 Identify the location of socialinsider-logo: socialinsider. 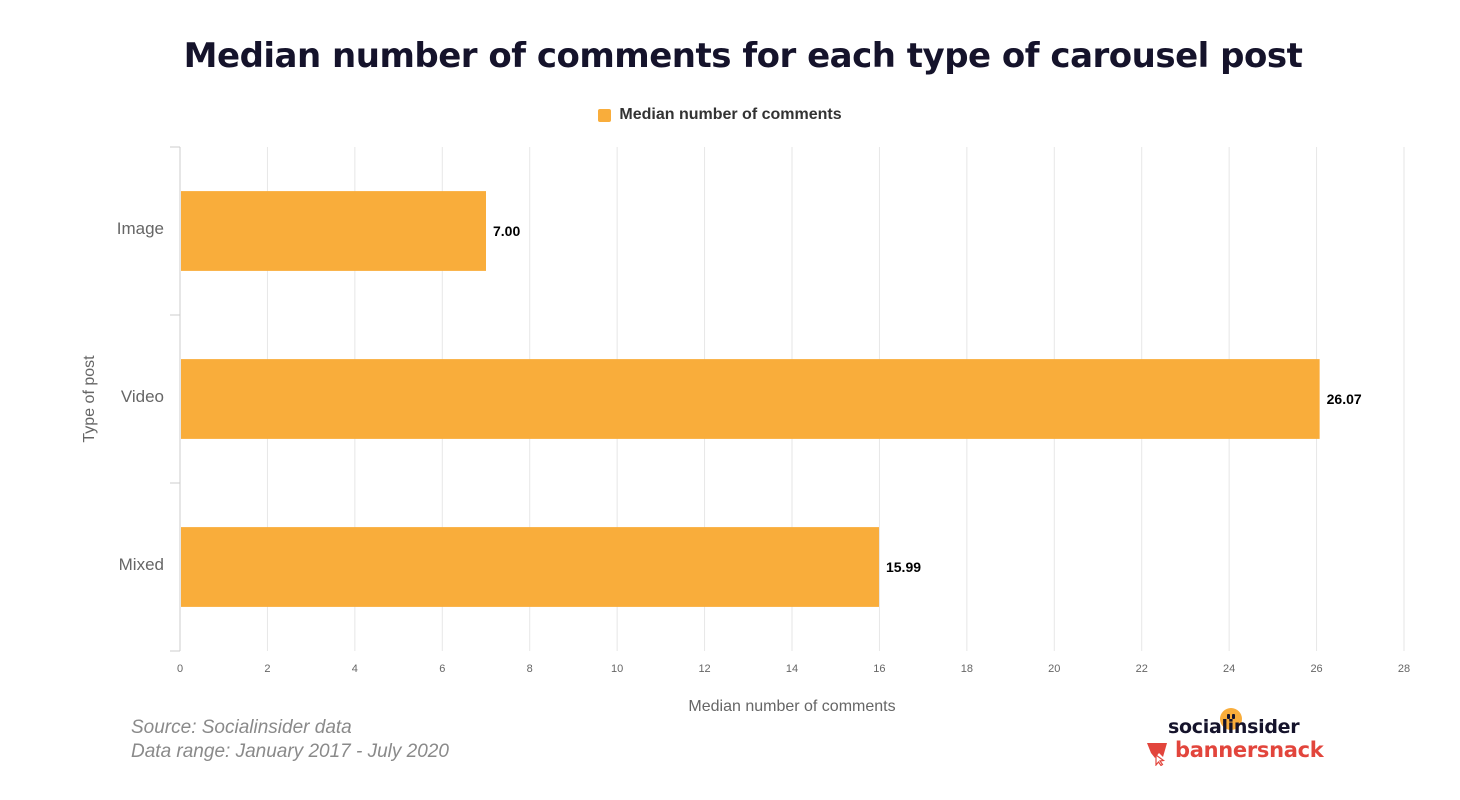
(1234, 727).